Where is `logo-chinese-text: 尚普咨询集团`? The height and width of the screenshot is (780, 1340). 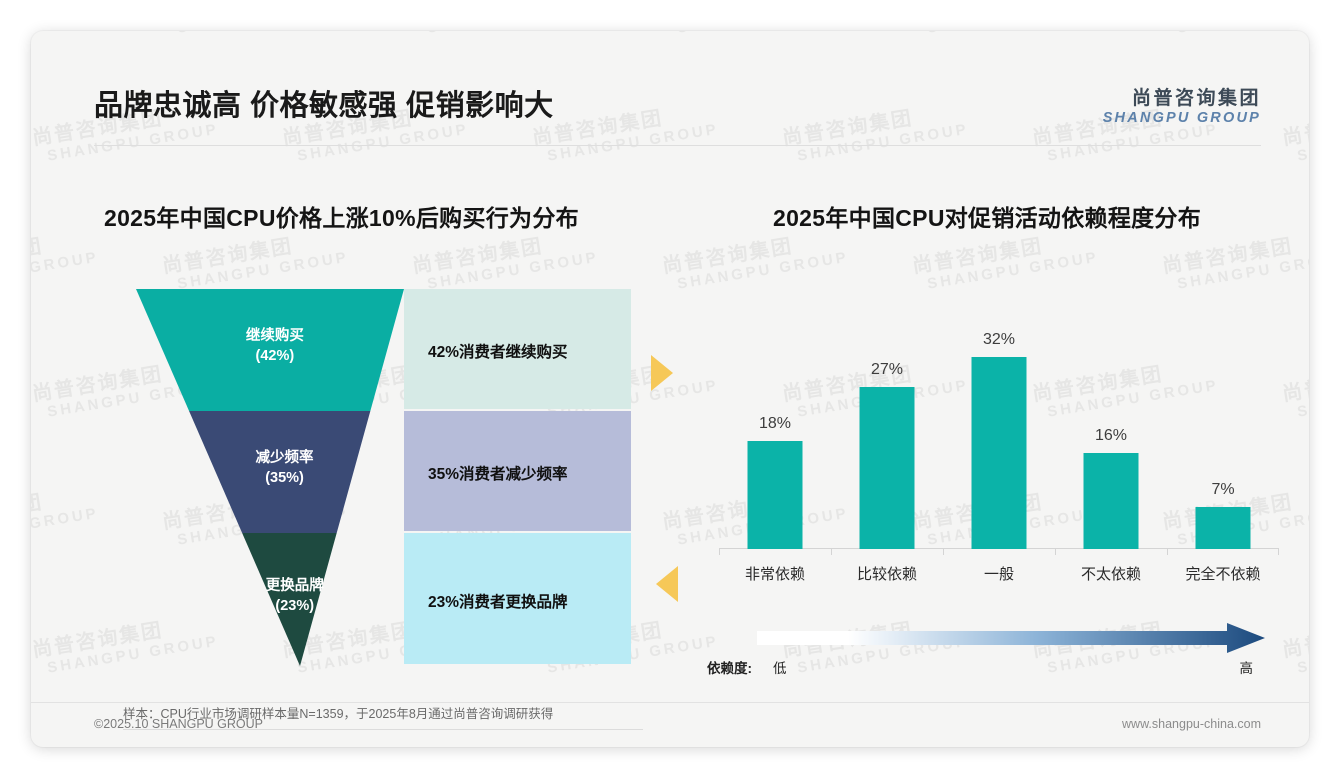
logo-chinese-text: 尚普咨询集团 is located at coordinates (1196, 98).